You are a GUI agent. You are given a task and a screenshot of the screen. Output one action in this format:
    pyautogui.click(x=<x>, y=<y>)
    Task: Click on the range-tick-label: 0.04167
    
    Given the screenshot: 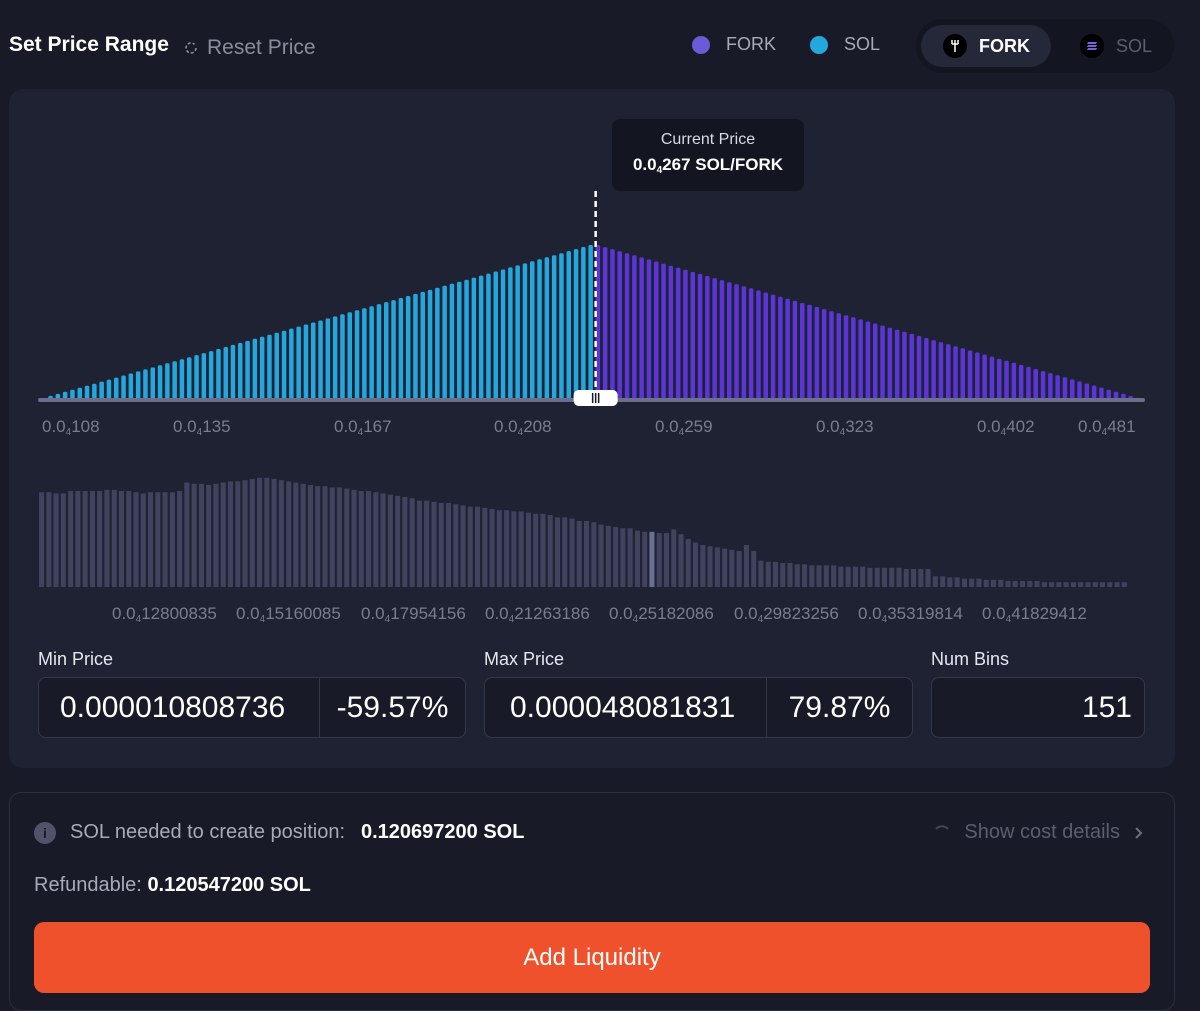 What is the action you would take?
    pyautogui.click(x=363, y=427)
    